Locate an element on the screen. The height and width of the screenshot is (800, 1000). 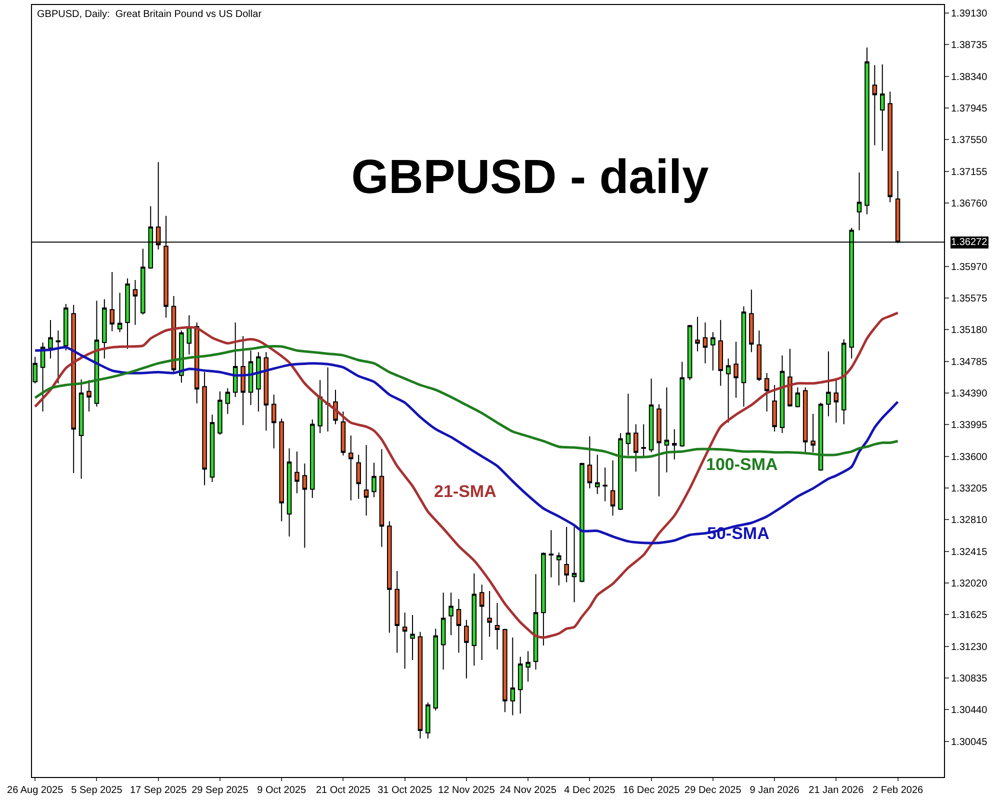
y-tick-label: 1.30045 is located at coordinates (969, 742).